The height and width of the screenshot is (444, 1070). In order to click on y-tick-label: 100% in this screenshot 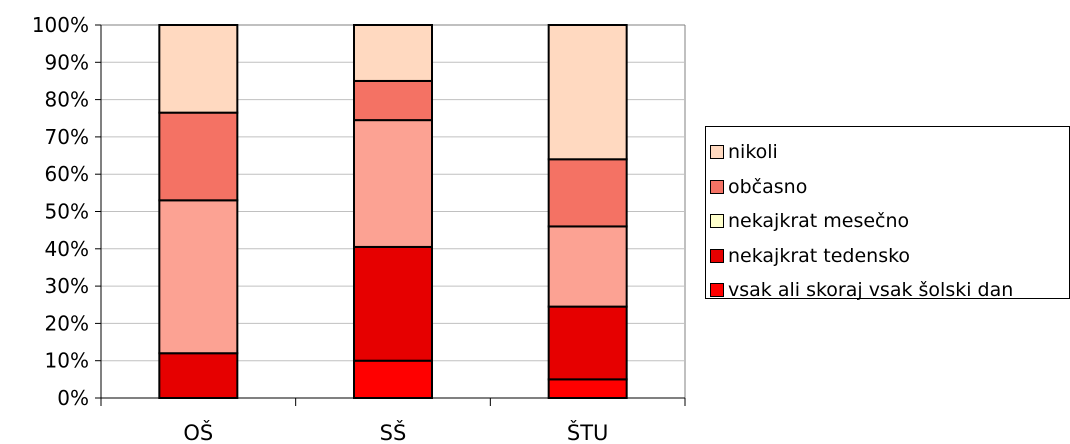, I will do `click(60, 25)`.